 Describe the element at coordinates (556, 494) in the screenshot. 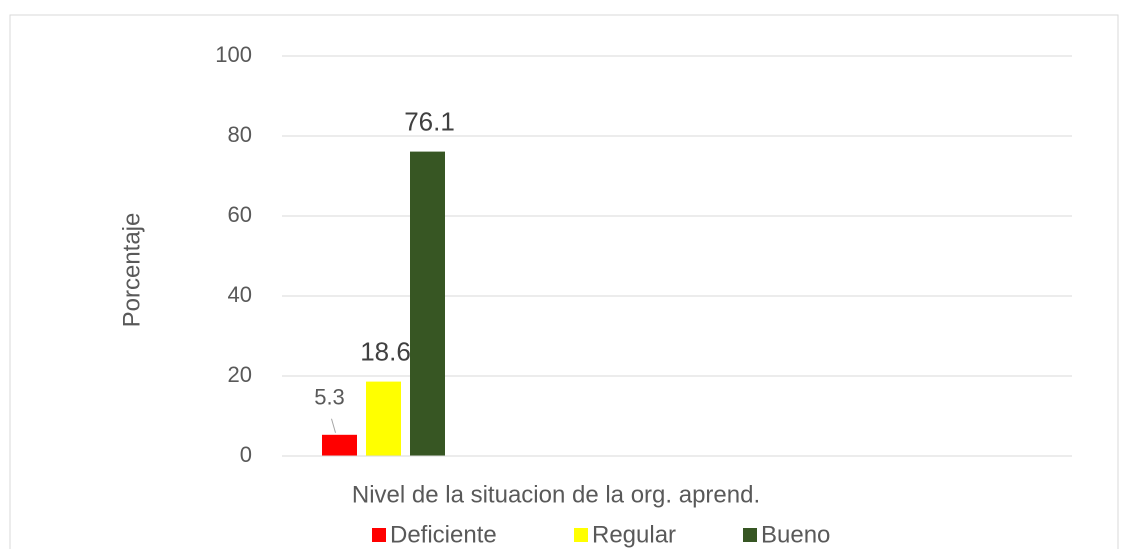

I see `x-axis-title: Nivel de la situacion de la org. aprend.` at that location.